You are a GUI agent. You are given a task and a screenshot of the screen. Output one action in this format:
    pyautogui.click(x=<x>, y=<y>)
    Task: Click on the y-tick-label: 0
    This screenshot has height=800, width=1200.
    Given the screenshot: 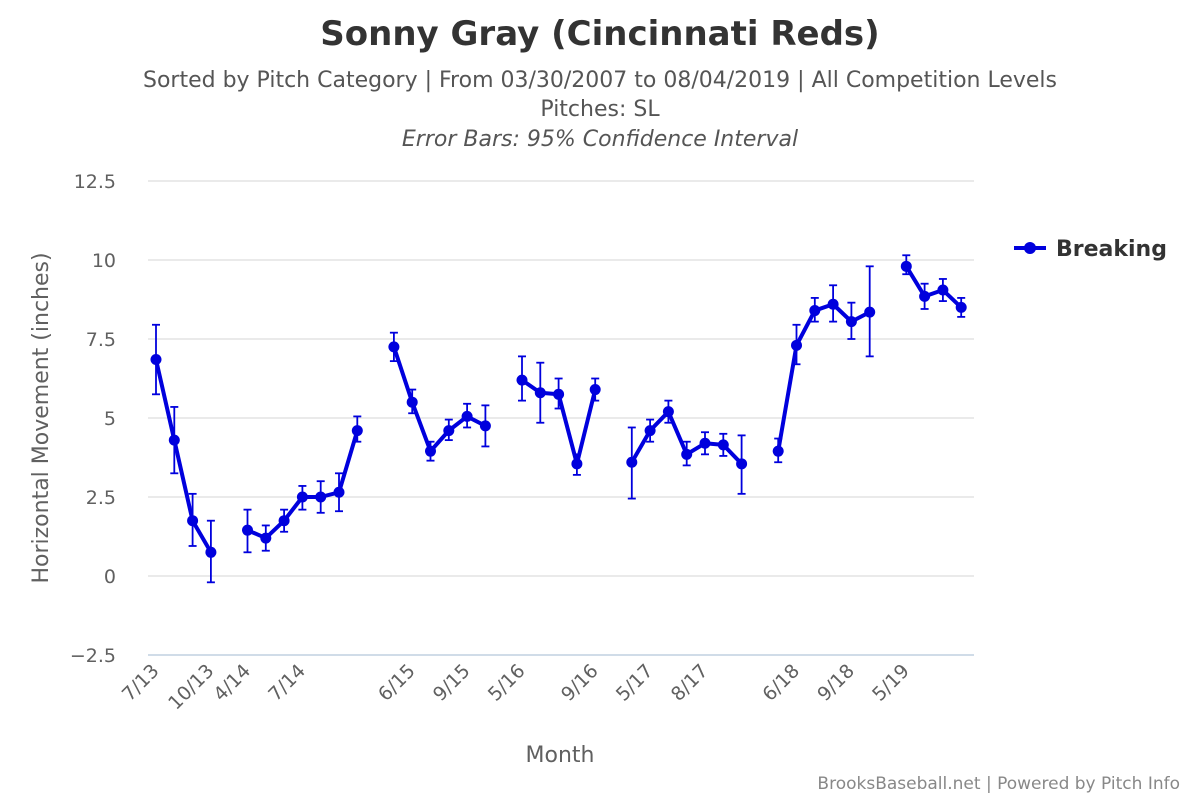 What is the action you would take?
    pyautogui.click(x=110, y=577)
    